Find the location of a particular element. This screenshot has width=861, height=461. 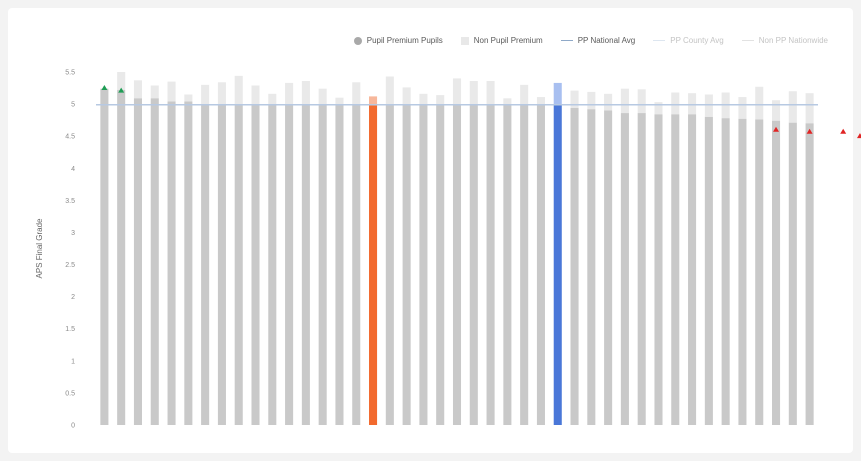

y-tick-label: 2.5 is located at coordinates (70, 265).